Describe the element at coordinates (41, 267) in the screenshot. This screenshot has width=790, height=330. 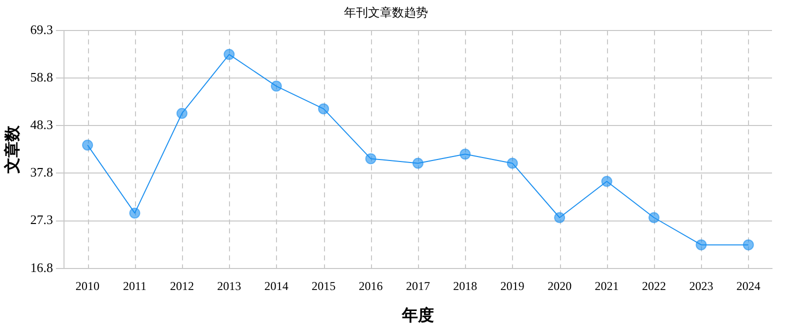
I see `y-tick-label: 16.8` at that location.